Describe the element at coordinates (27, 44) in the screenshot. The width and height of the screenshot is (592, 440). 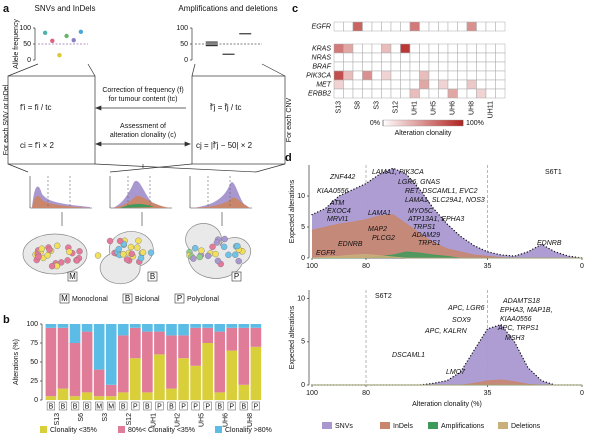
I see `y-tick-label: 50` at that location.